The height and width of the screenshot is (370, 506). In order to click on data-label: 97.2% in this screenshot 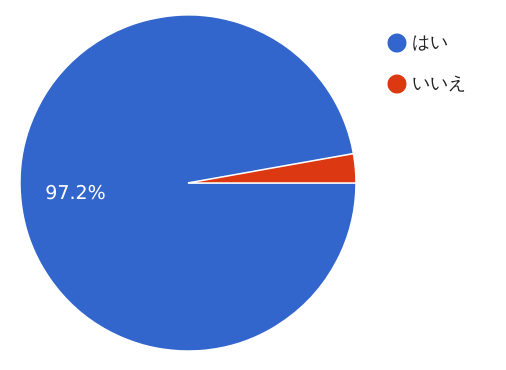, I will do `click(75, 193)`.